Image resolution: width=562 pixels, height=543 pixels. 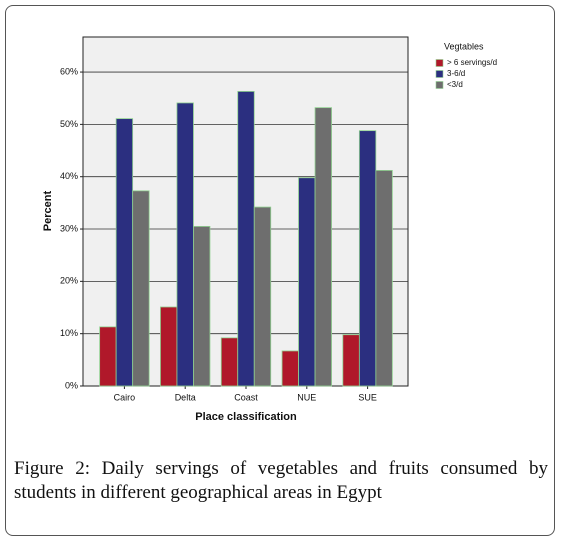 What do you see at coordinates (48, 210) in the screenshot?
I see `y-axis-title: Percent` at bounding box center [48, 210].